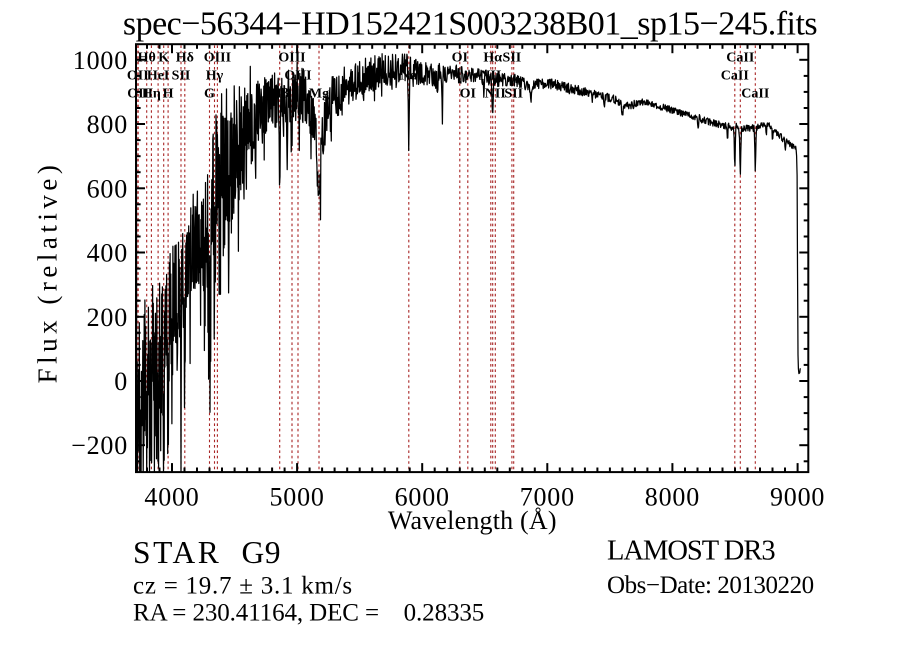 This screenshot has width=900, height=649. Describe the element at coordinates (99, 445) in the screenshot. I see `svg-text: −200` at that location.